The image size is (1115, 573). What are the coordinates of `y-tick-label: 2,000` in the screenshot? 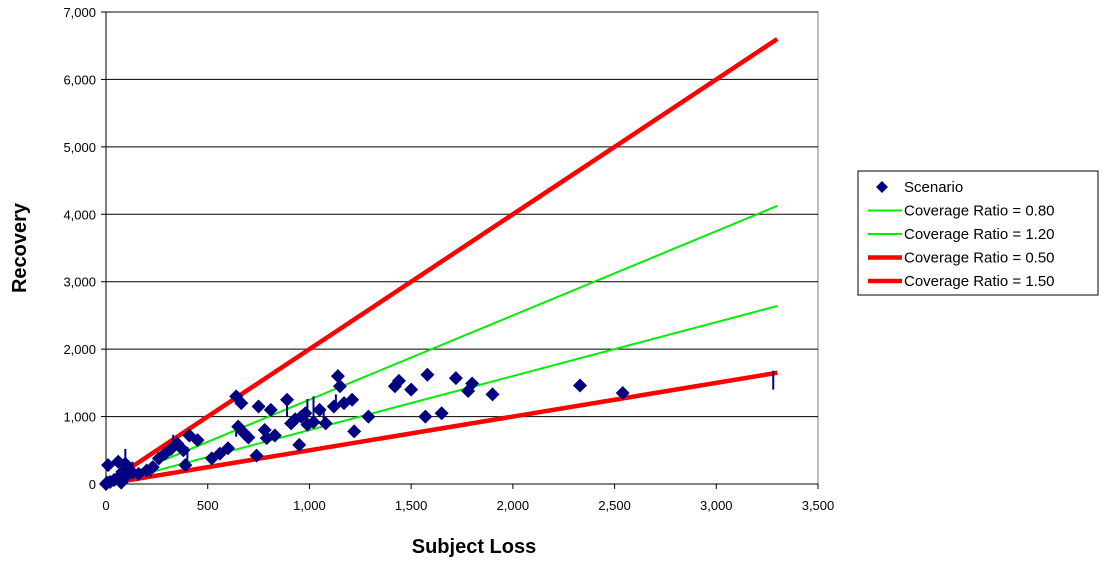 It's located at (79, 349).